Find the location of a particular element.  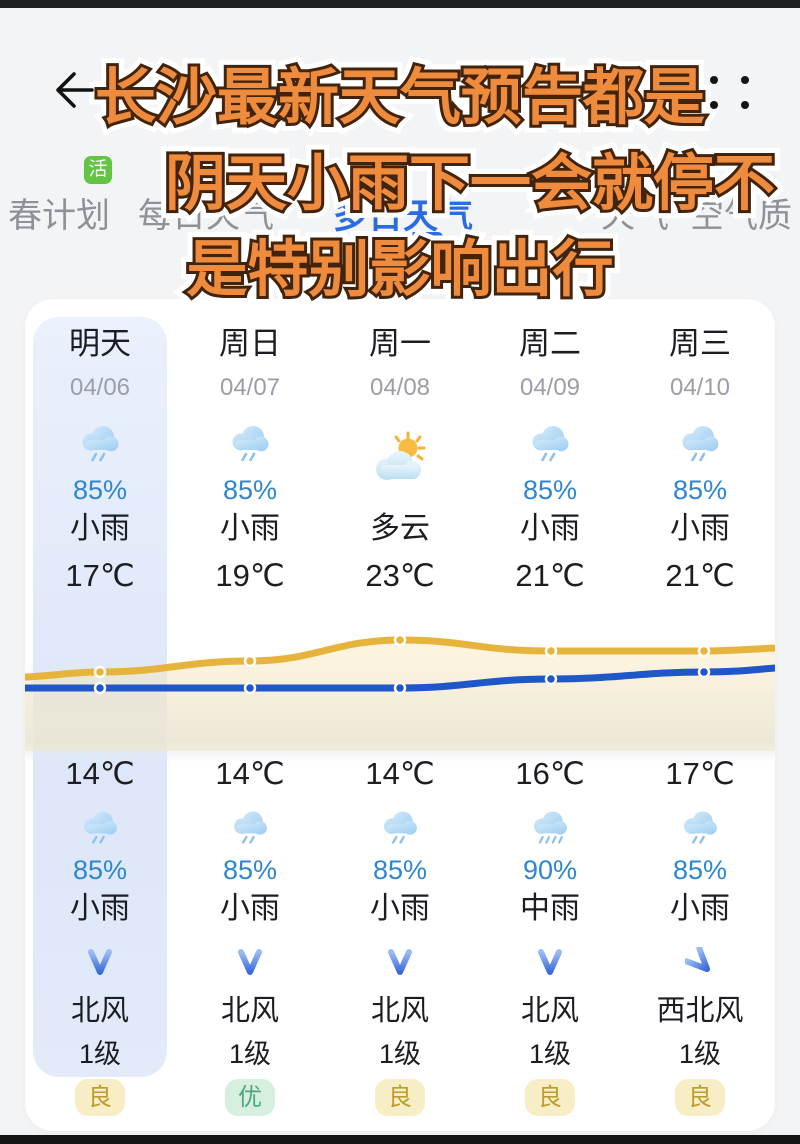

day-column-tuesday: 周二 04/09 85% 小雨 21℃ 16℃ 90% 中雨 北风 1级 良 is located at coordinates (550, 715).